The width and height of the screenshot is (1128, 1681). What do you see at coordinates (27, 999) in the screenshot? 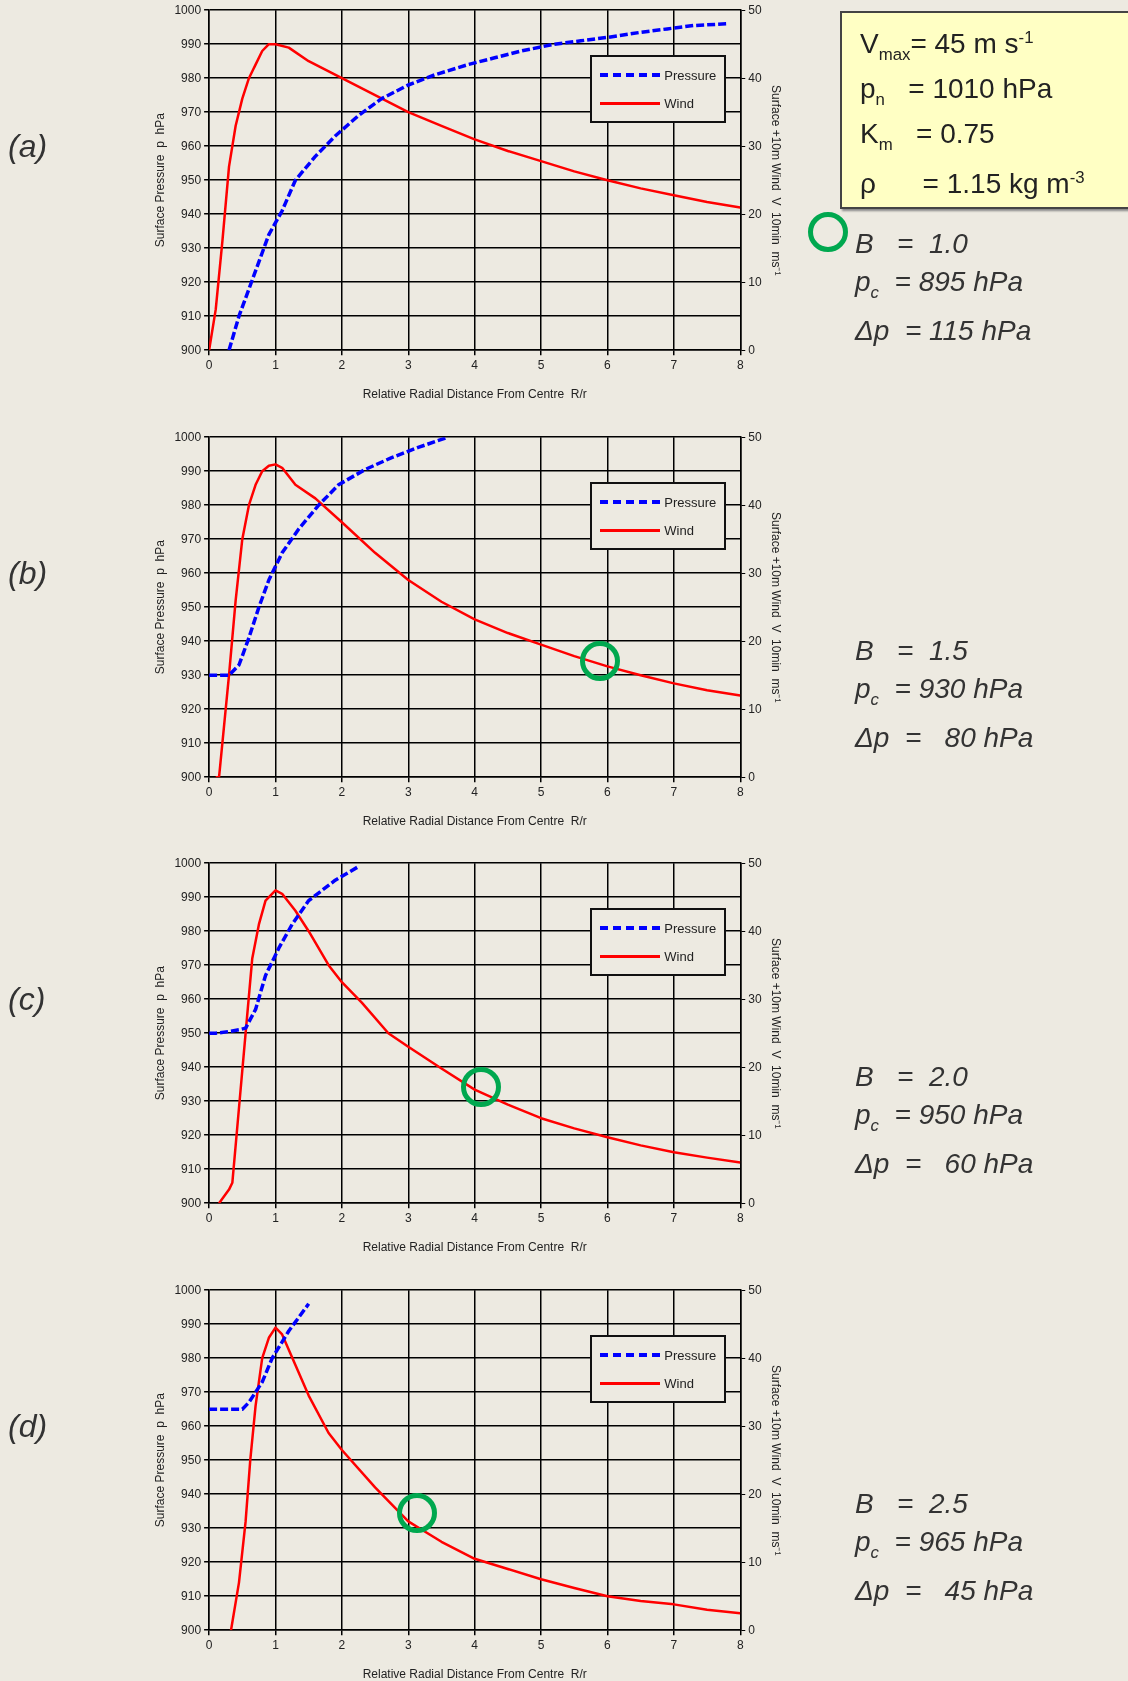
I see `text: (c)` at bounding box center [27, 999].